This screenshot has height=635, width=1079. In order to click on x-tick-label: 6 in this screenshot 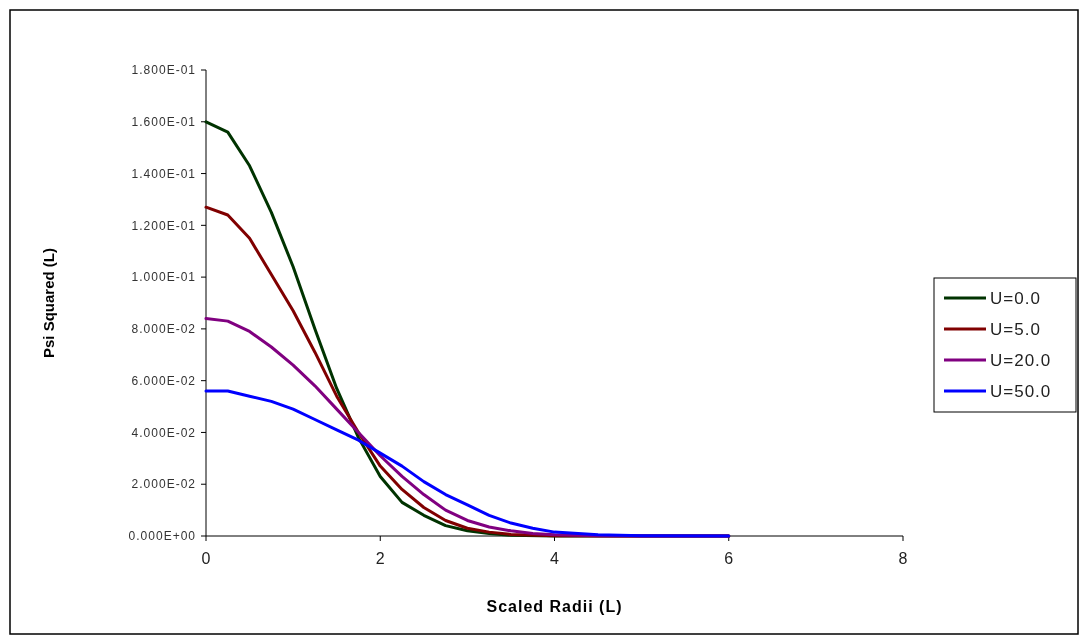, I will do `click(729, 558)`.